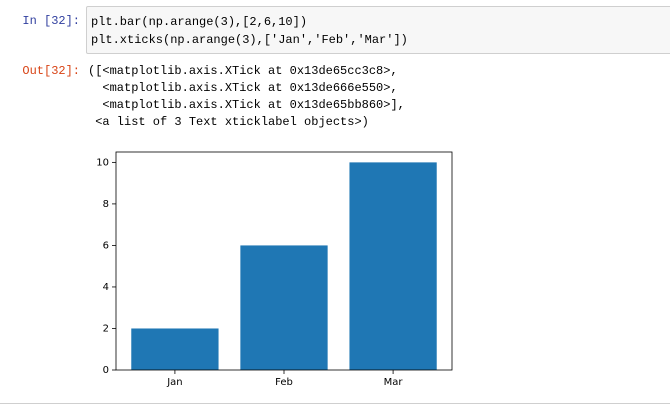 This screenshot has height=410, width=670. Describe the element at coordinates (284, 382) in the screenshot. I see `x-tick-label: Feb` at that location.